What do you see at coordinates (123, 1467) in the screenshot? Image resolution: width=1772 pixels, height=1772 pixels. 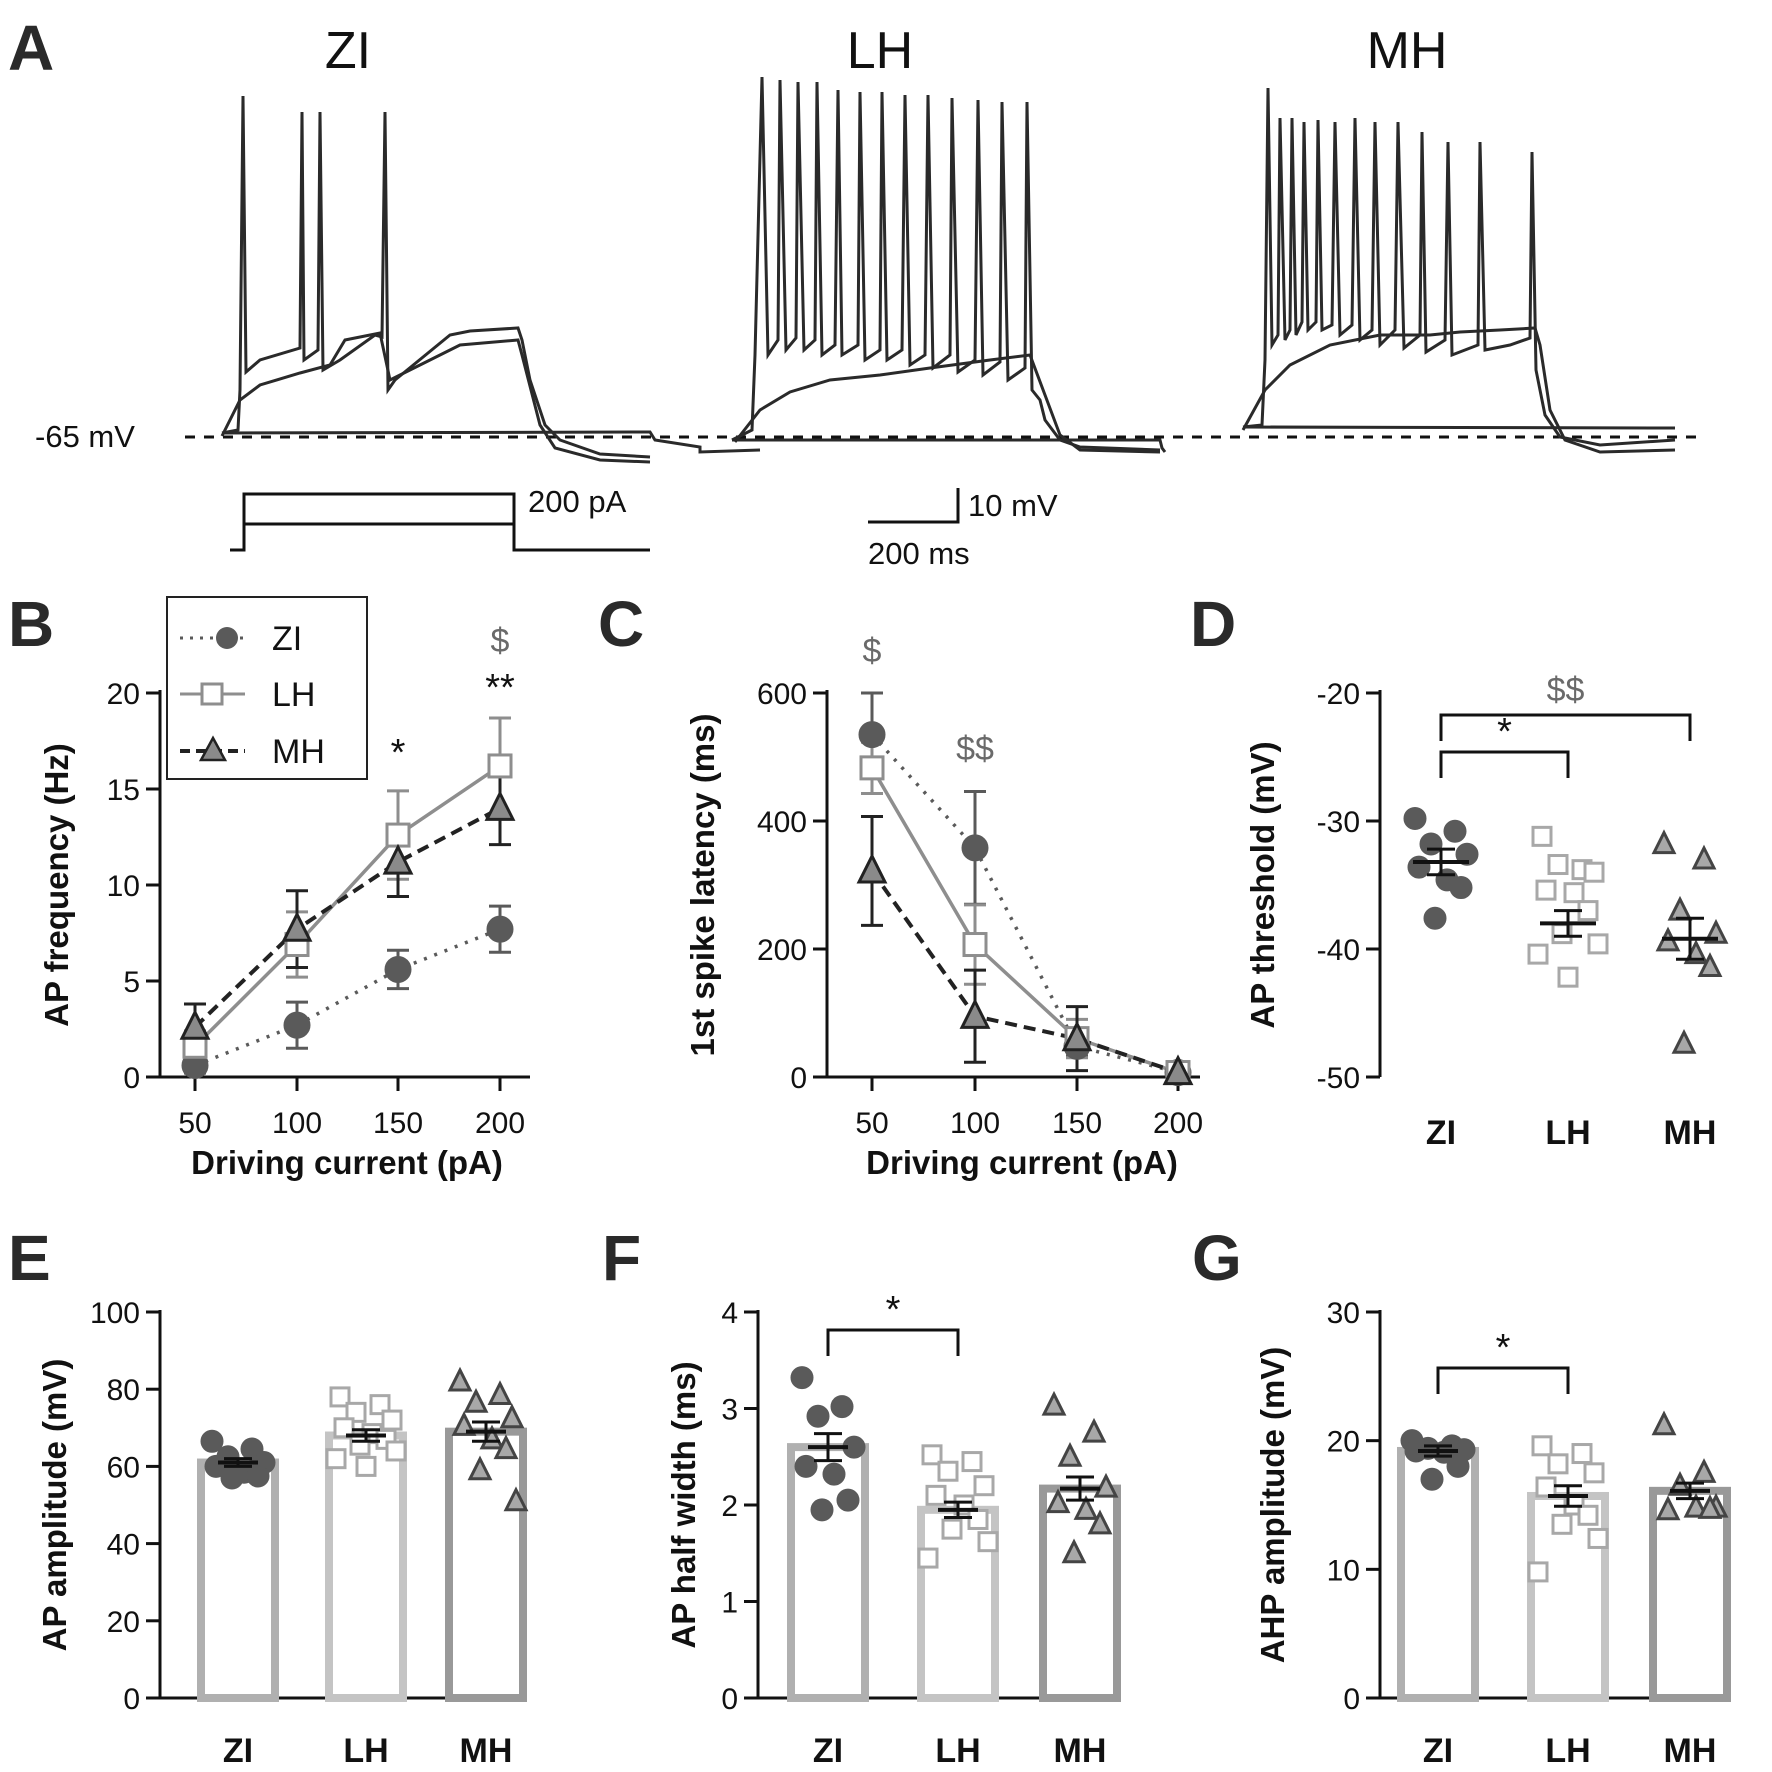 I see `y-tick-label: 60` at bounding box center [123, 1467].